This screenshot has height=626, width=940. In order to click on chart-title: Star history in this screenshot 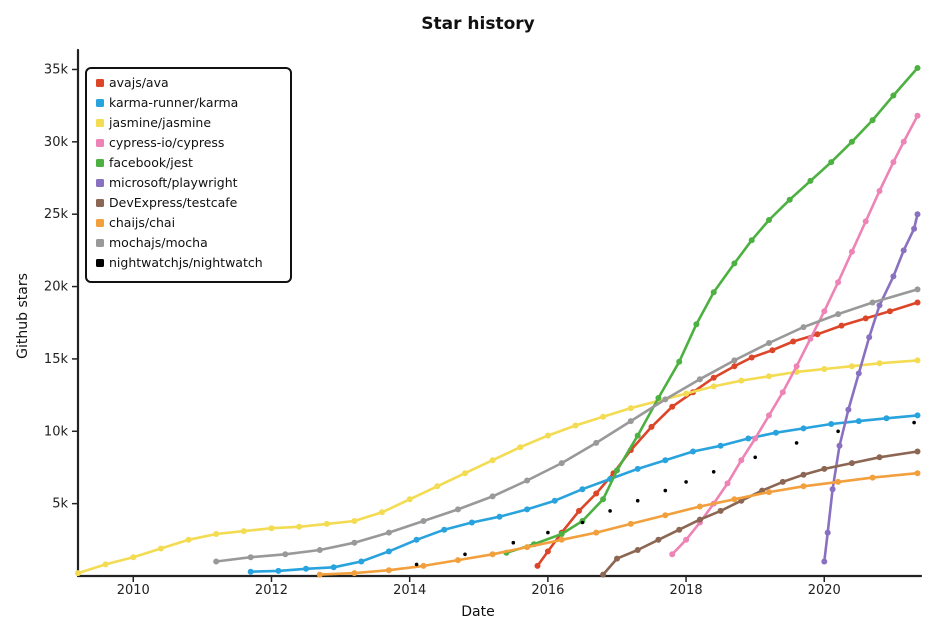, I will do `click(477, 24)`.